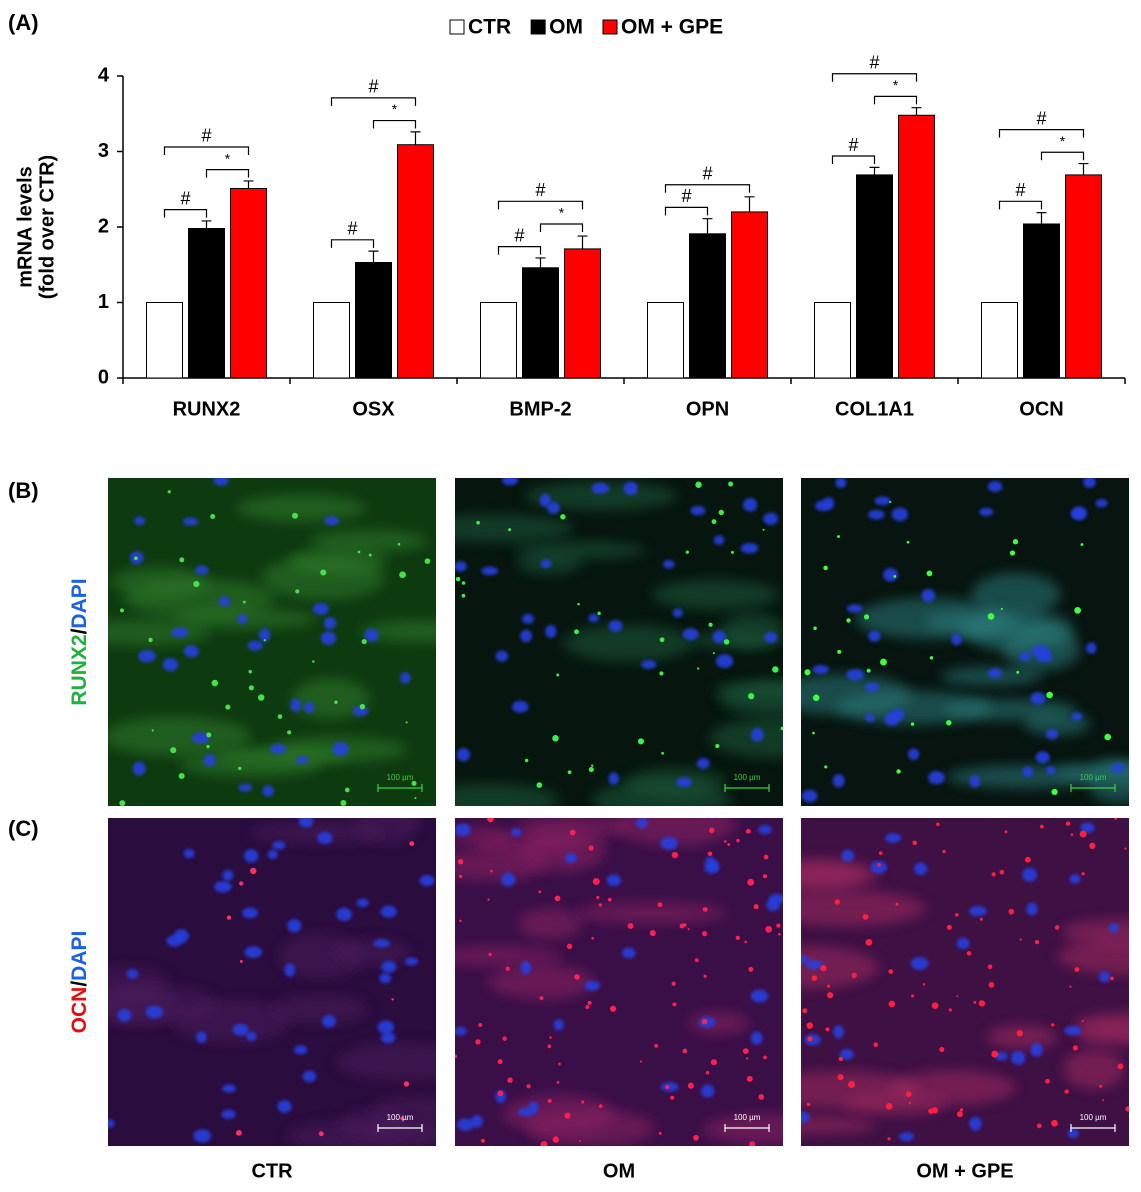  What do you see at coordinates (874, 62) in the screenshot?
I see `significance-label: #` at bounding box center [874, 62].